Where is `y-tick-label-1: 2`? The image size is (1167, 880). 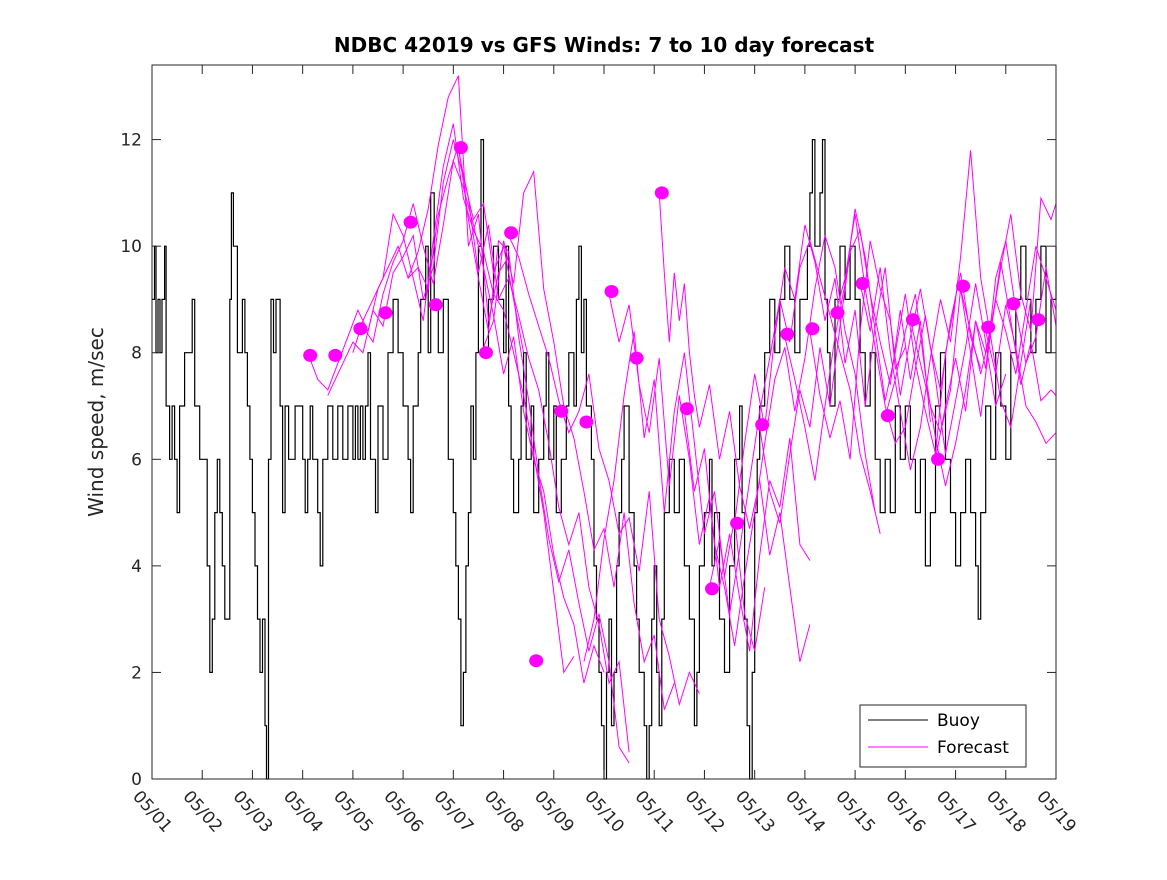 y-tick-label-1: 2 is located at coordinates (136, 673).